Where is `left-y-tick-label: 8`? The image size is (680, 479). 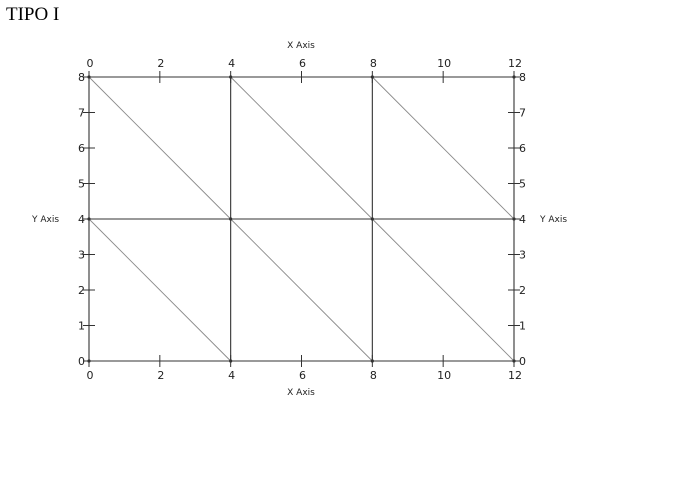
left-y-tick-label: 8 is located at coordinates (81, 77).